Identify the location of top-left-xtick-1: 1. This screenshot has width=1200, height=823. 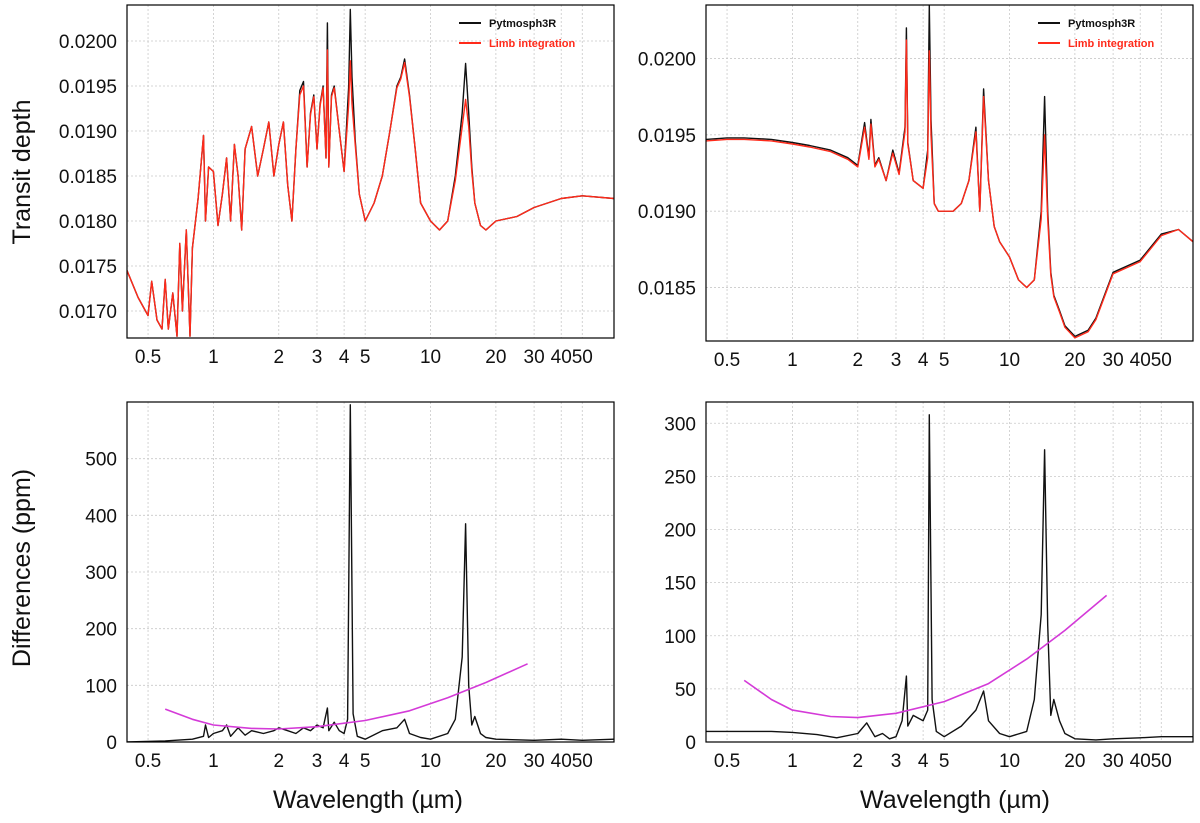
(213, 357).